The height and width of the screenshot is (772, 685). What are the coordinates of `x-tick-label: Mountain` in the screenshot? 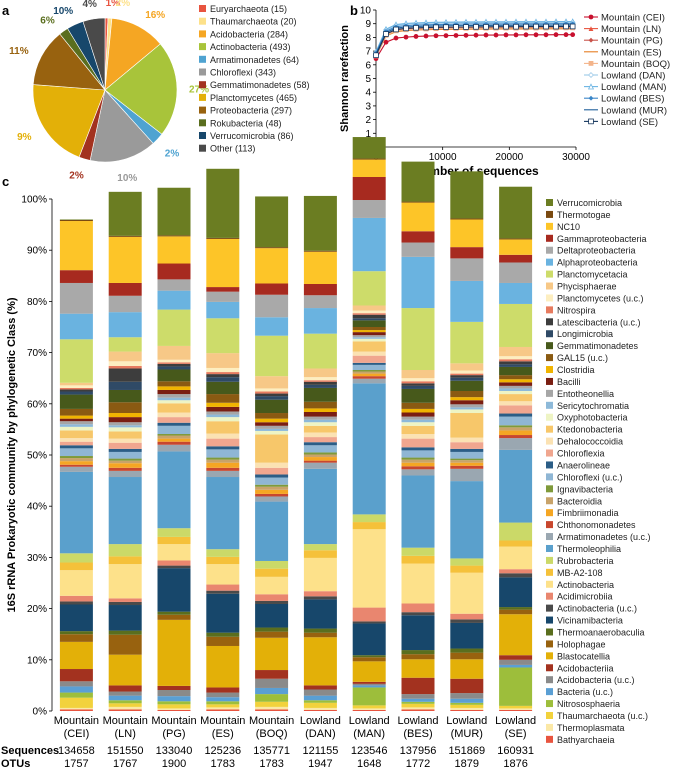 It's located at (76, 721).